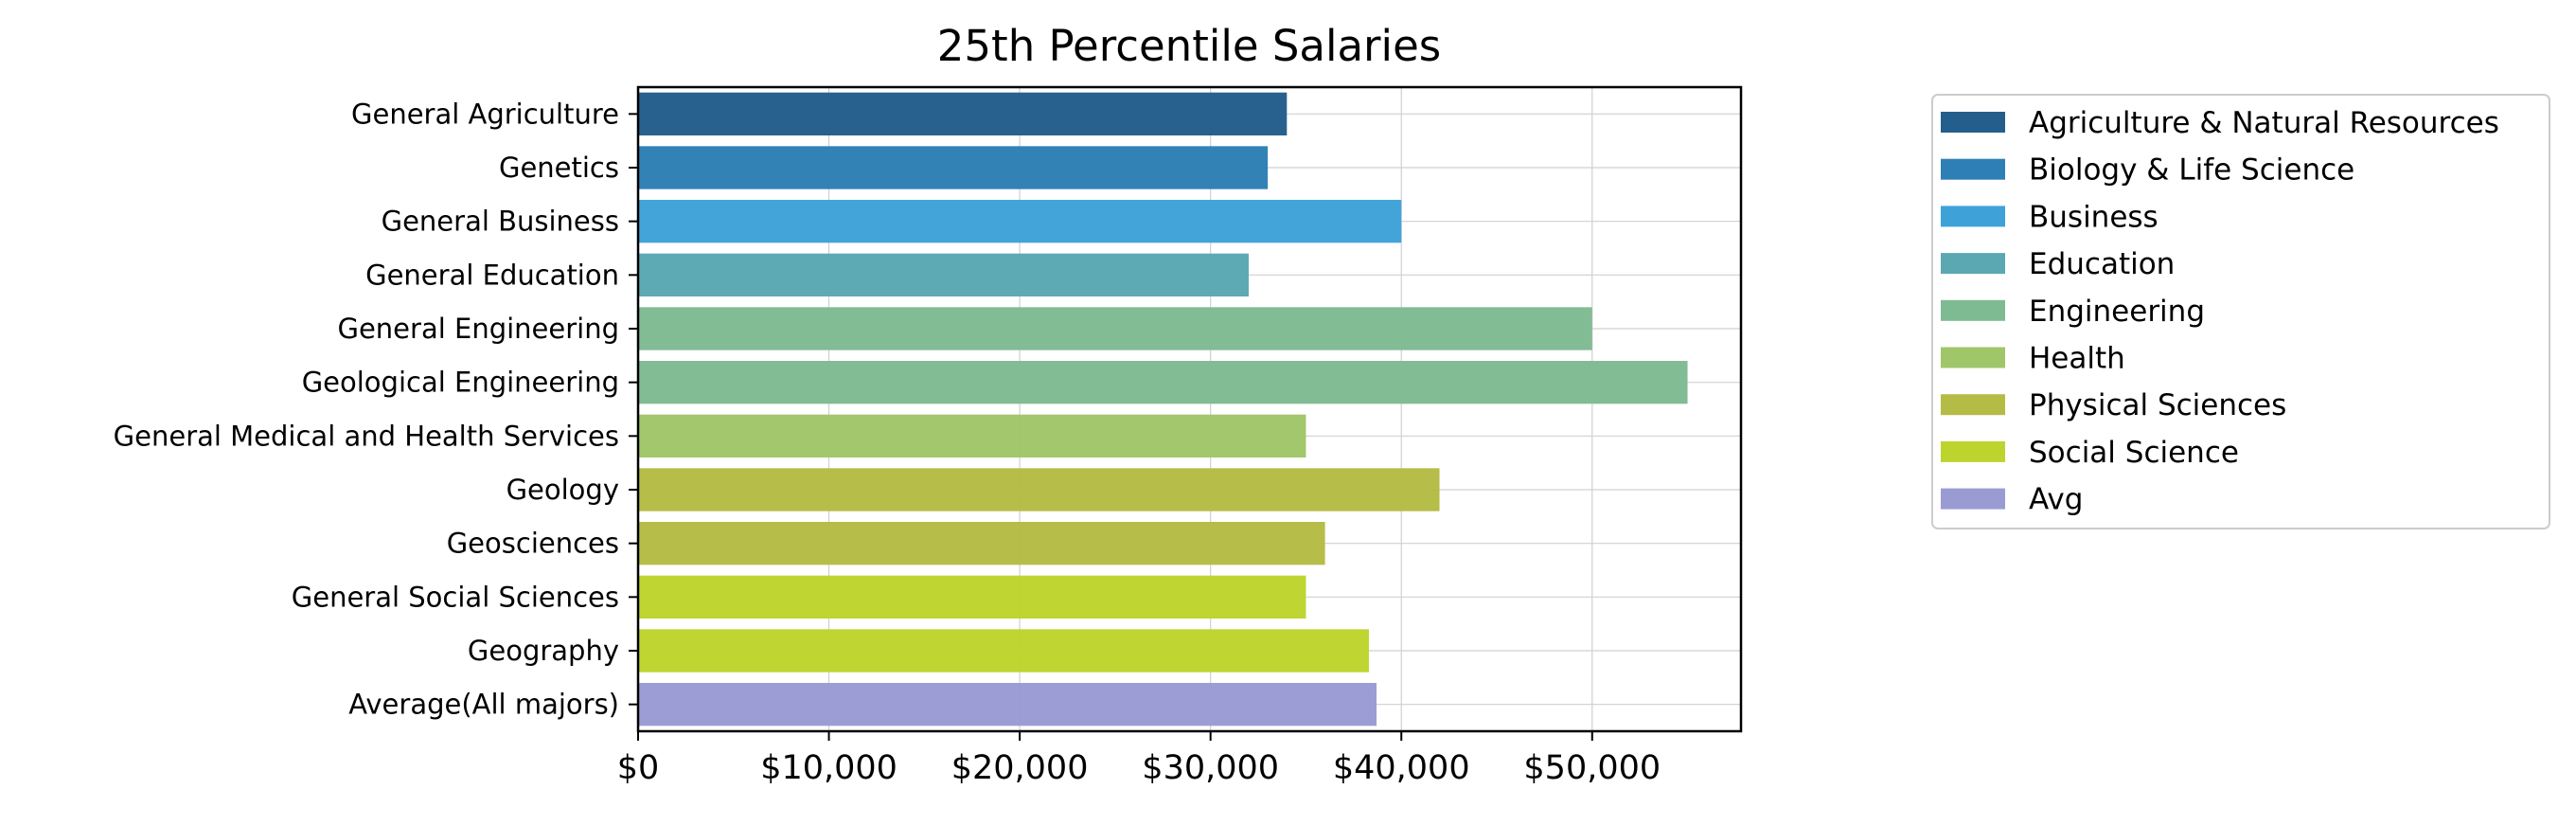 This screenshot has width=2576, height=825. I want to click on category-label: Genetics, so click(559, 168).